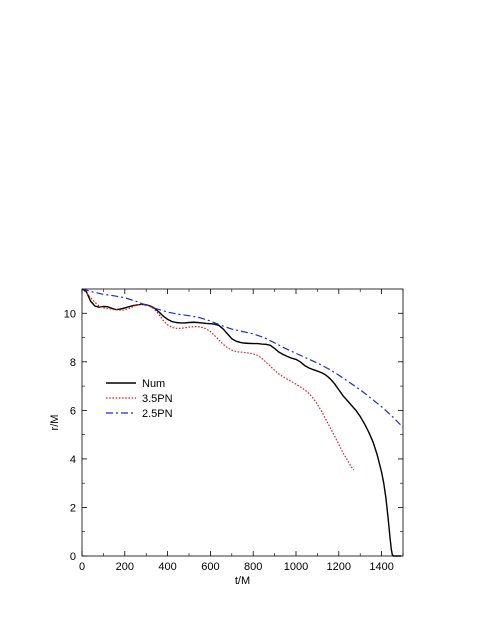  Describe the element at coordinates (73, 508) in the screenshot. I see `y-tick-label: 2` at that location.